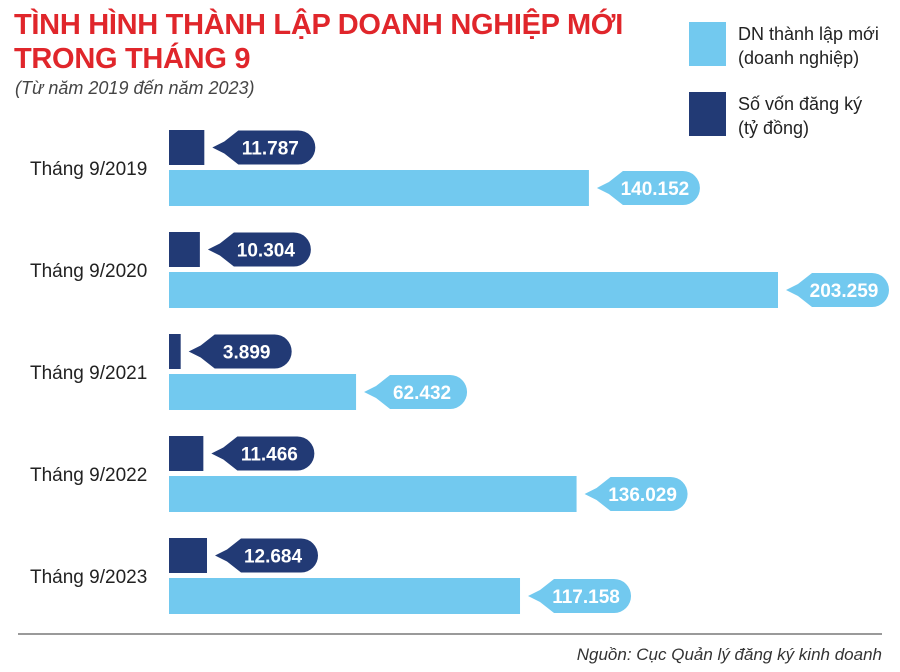  Describe the element at coordinates (800, 104) in the screenshot. I see `legend-label-line1: Số vốn đăng ký` at that location.